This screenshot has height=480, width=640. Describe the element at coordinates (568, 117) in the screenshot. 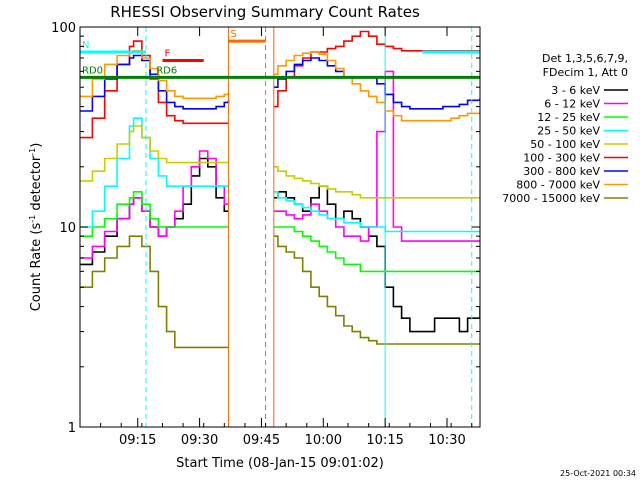

I see `legend-label-12-25-kev: 12 - 25 keV` at that location.